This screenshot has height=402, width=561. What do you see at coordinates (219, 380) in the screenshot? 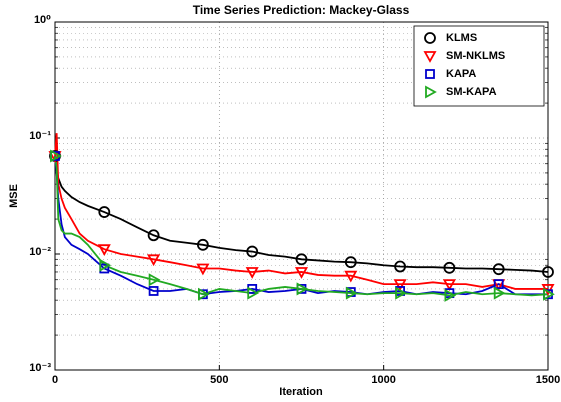
I see `x-tick-label: 500` at bounding box center [219, 380].